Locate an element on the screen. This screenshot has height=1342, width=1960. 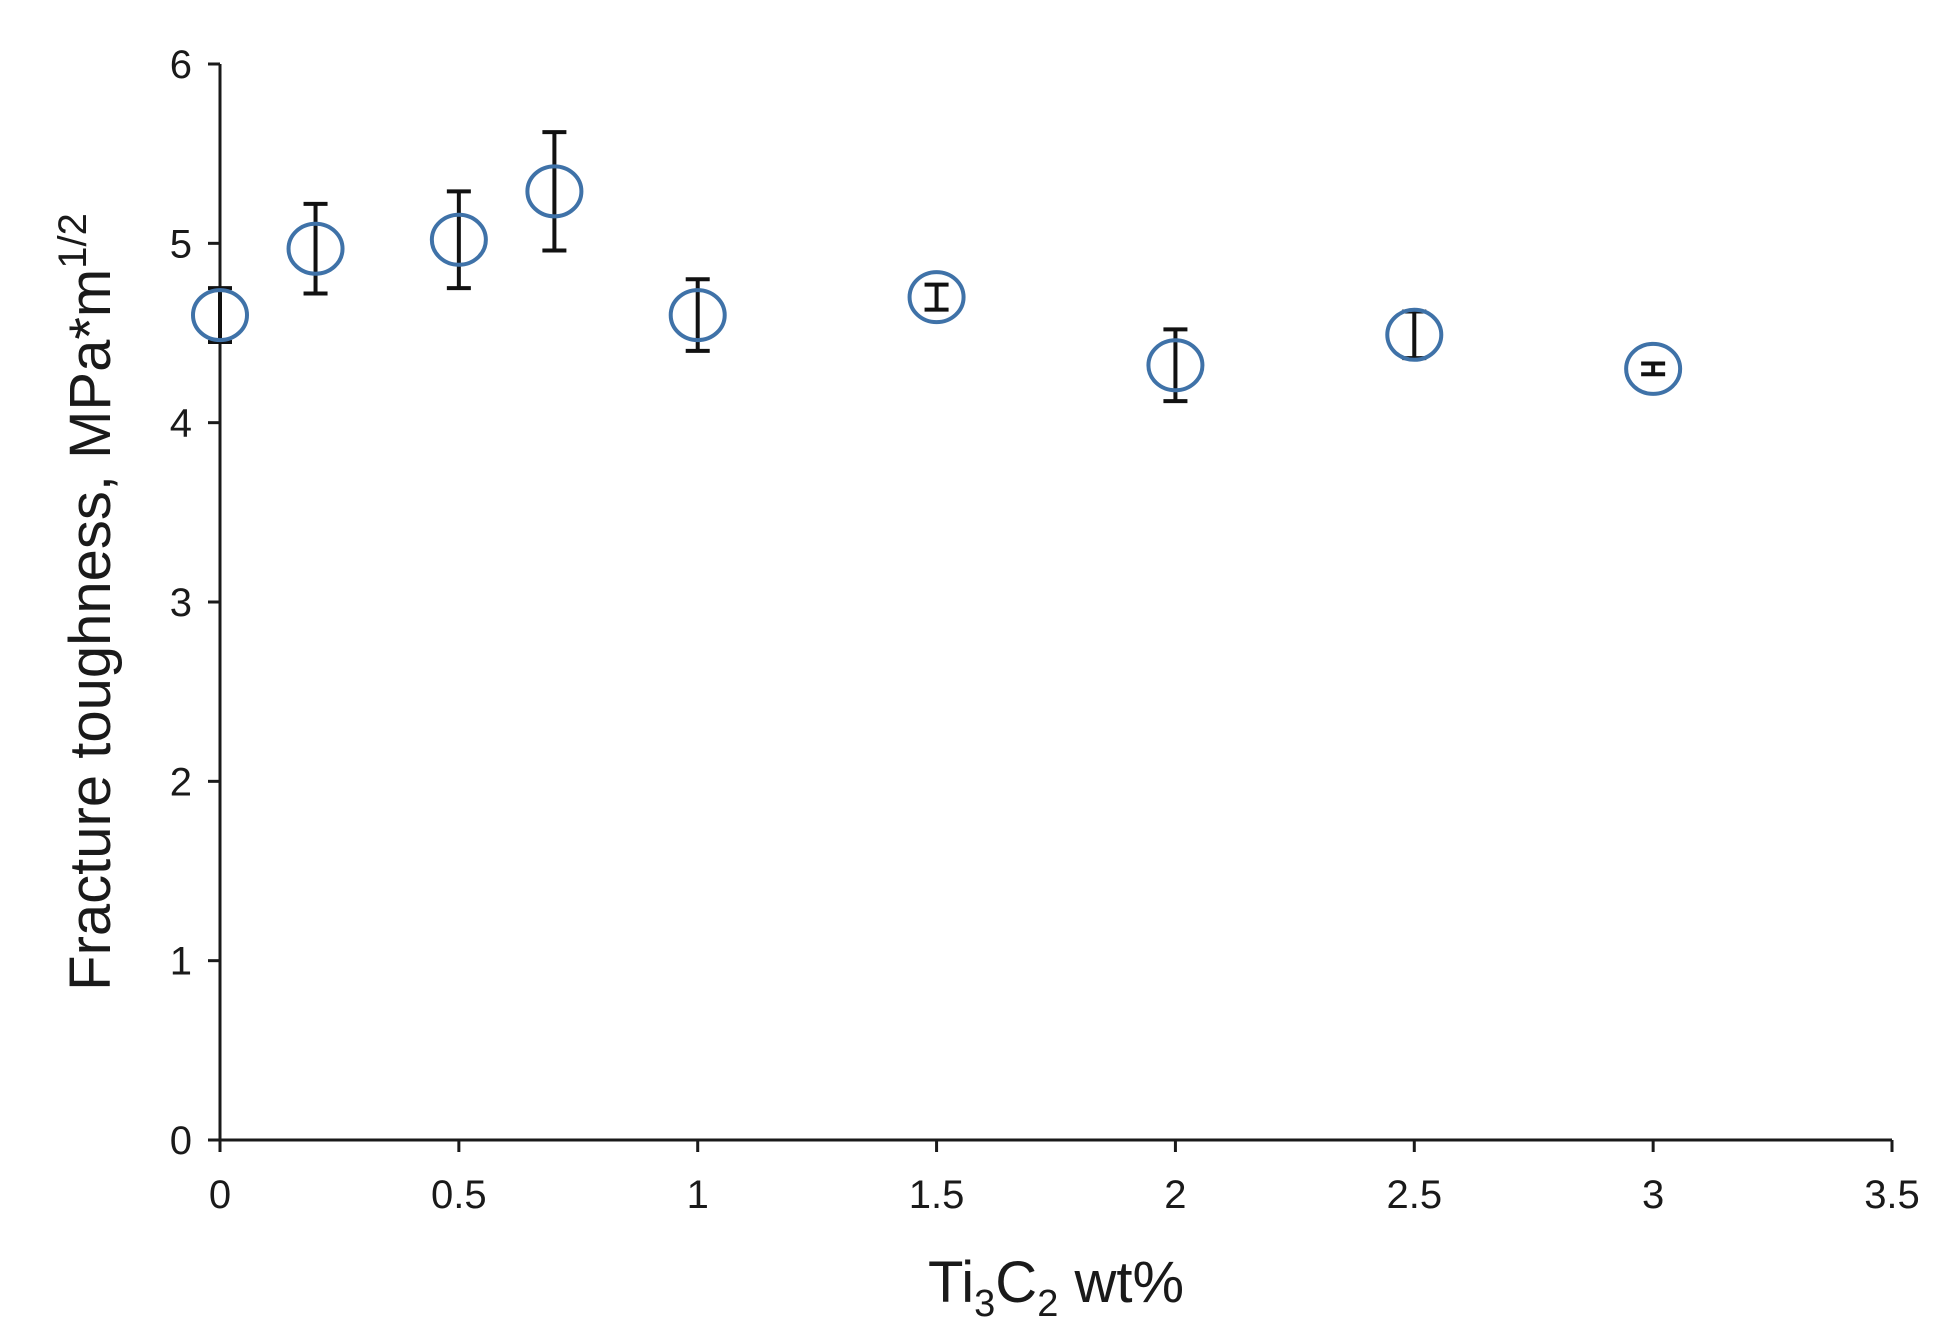
x-tick-label: 2.5 is located at coordinates (1414, 1195).